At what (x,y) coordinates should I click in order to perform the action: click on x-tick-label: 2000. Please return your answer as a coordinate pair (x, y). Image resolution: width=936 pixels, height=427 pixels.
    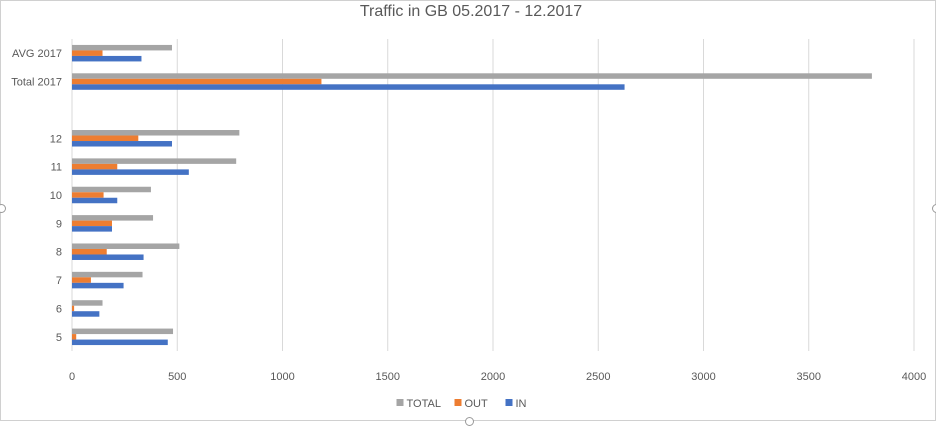
    Looking at the image, I should click on (493, 377).